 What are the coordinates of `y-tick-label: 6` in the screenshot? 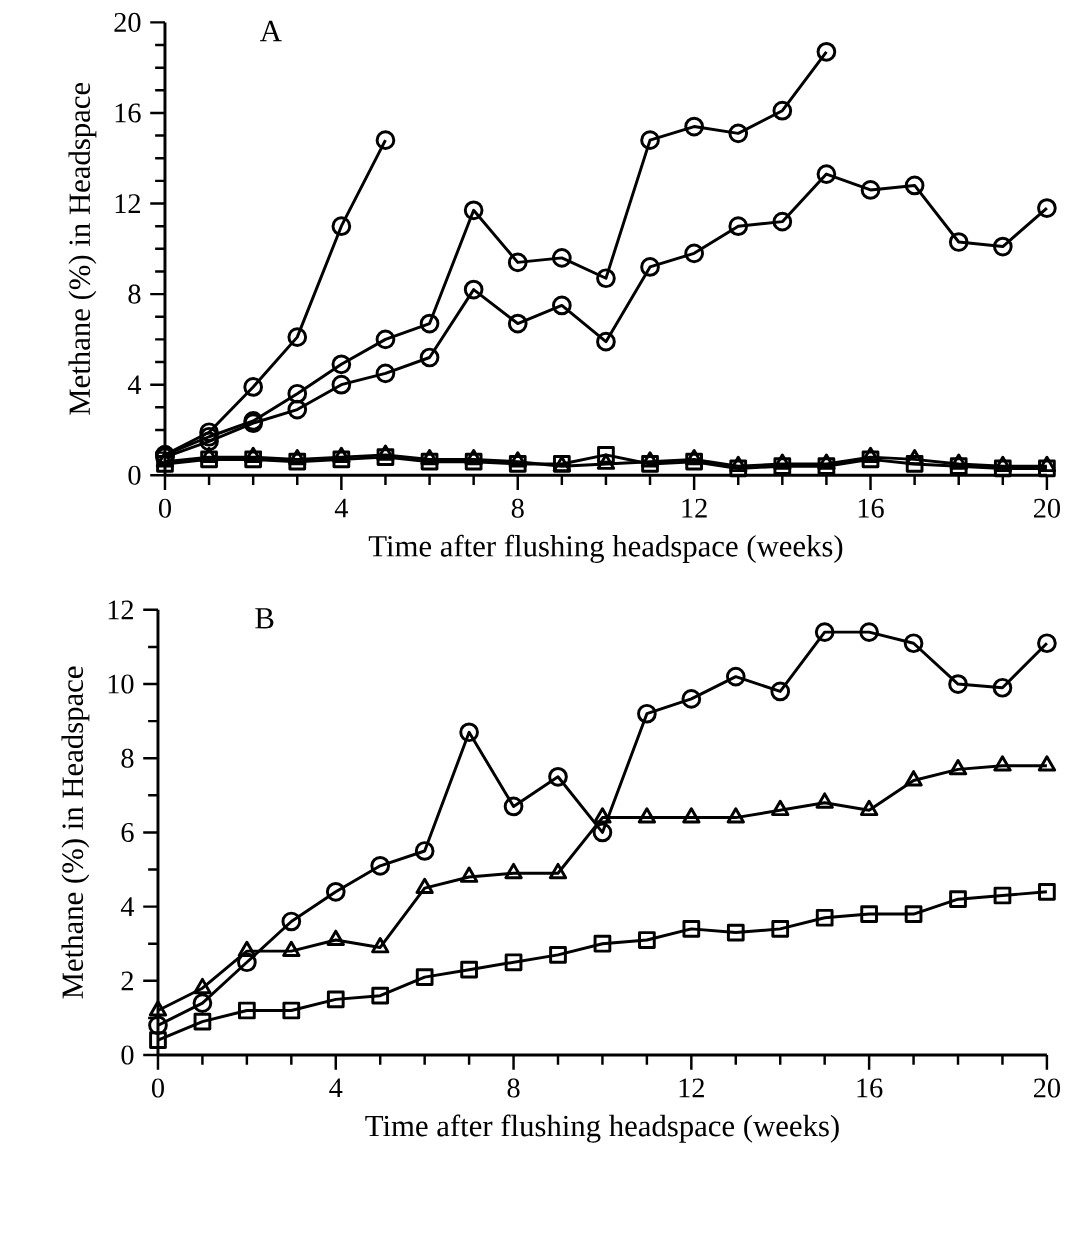 It's located at (127, 832).